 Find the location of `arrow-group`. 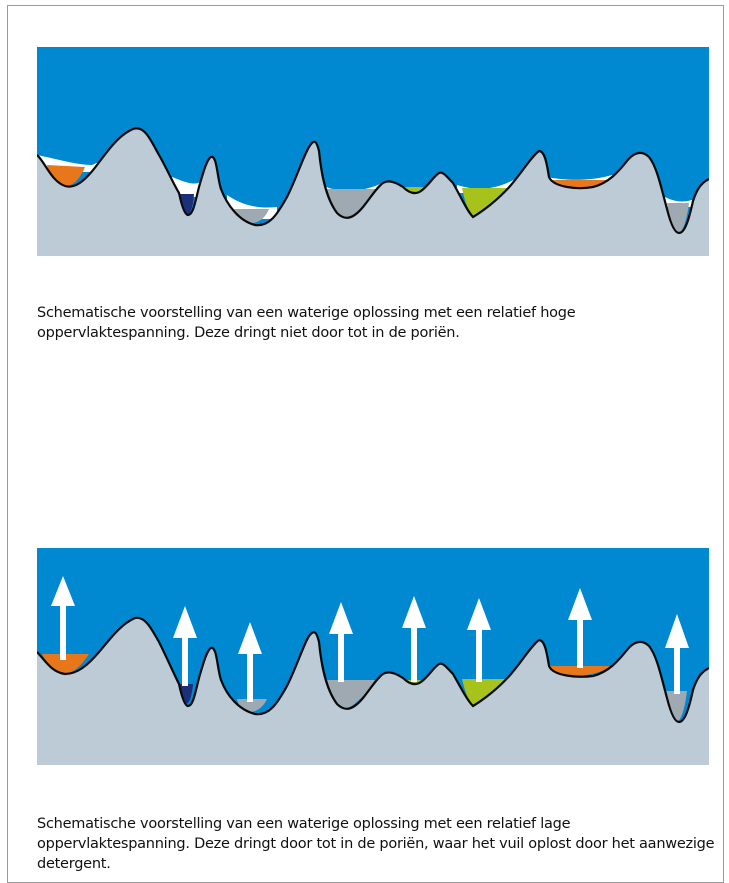

arrow-group is located at coordinates (370, 639).